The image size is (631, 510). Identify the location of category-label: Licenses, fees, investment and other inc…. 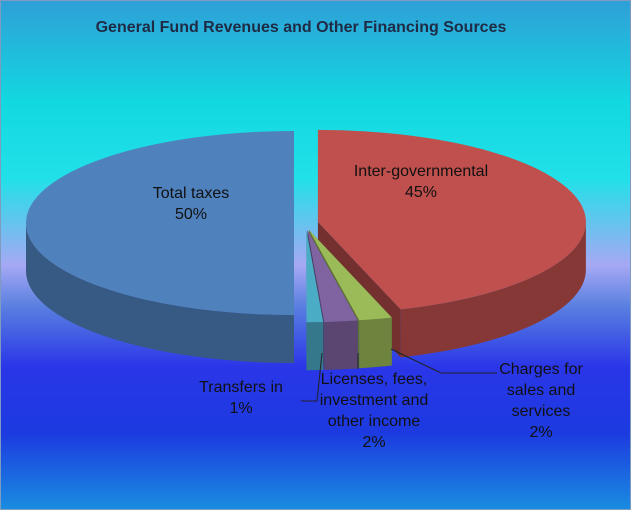
(374, 400).